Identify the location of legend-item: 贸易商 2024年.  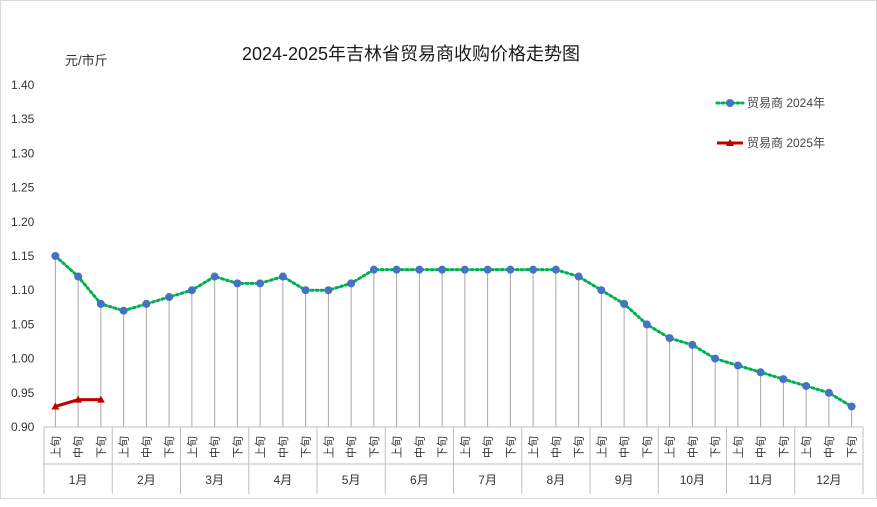
(770, 102).